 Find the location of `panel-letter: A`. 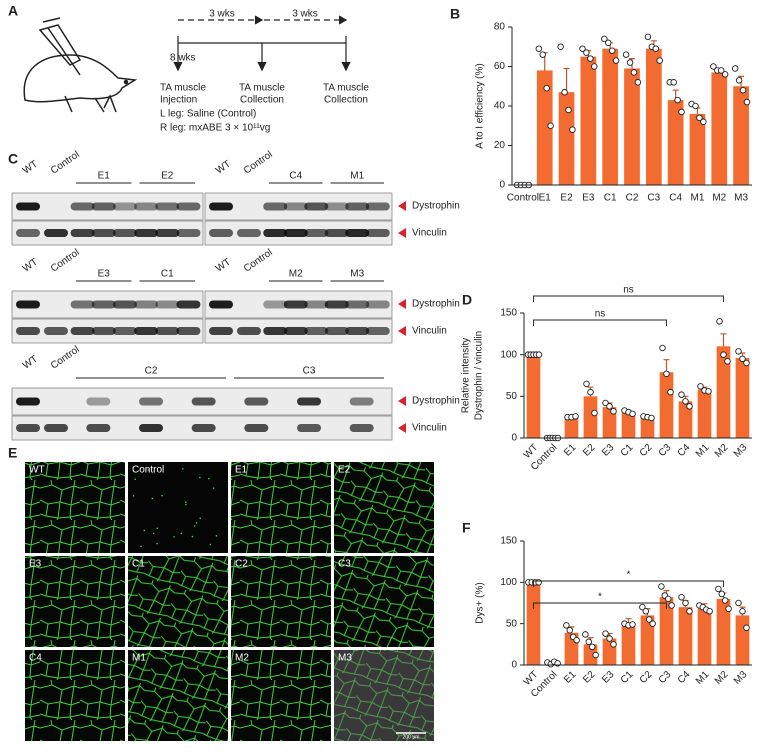

panel-letter: A is located at coordinates (13, 11).